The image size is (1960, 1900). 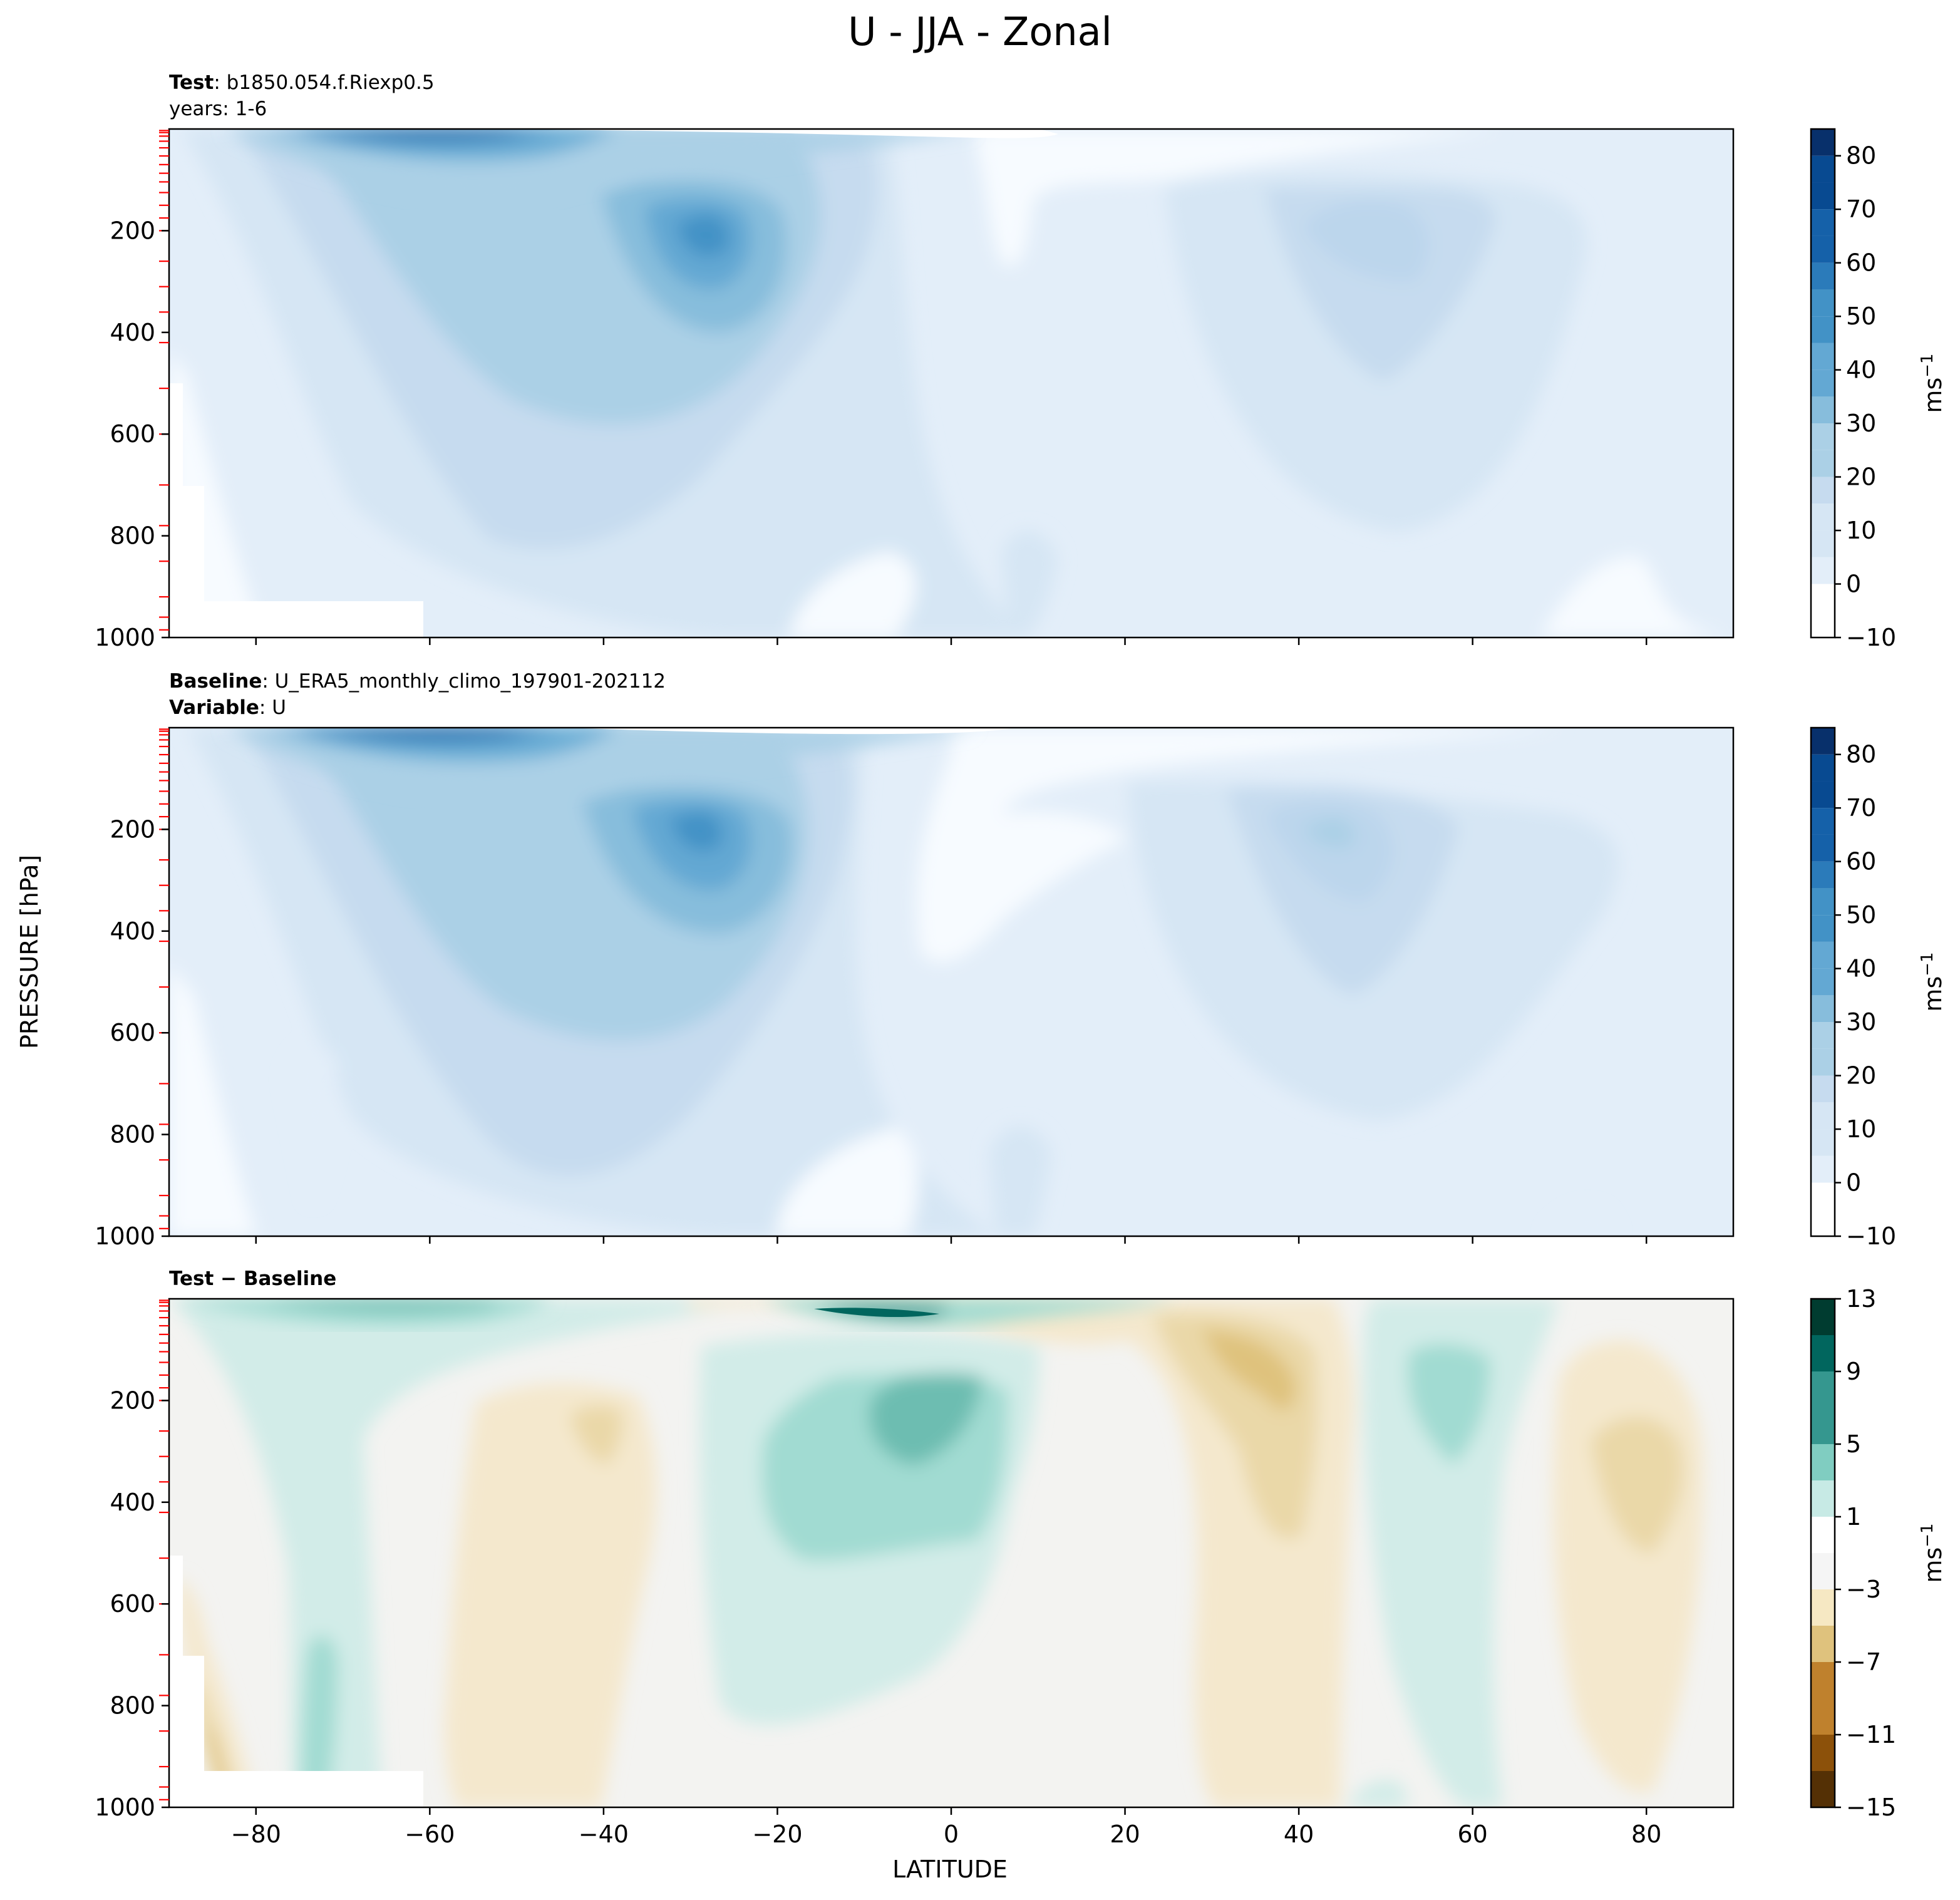 What do you see at coordinates (951, 1834) in the screenshot?
I see `x-tick-label: 0` at bounding box center [951, 1834].